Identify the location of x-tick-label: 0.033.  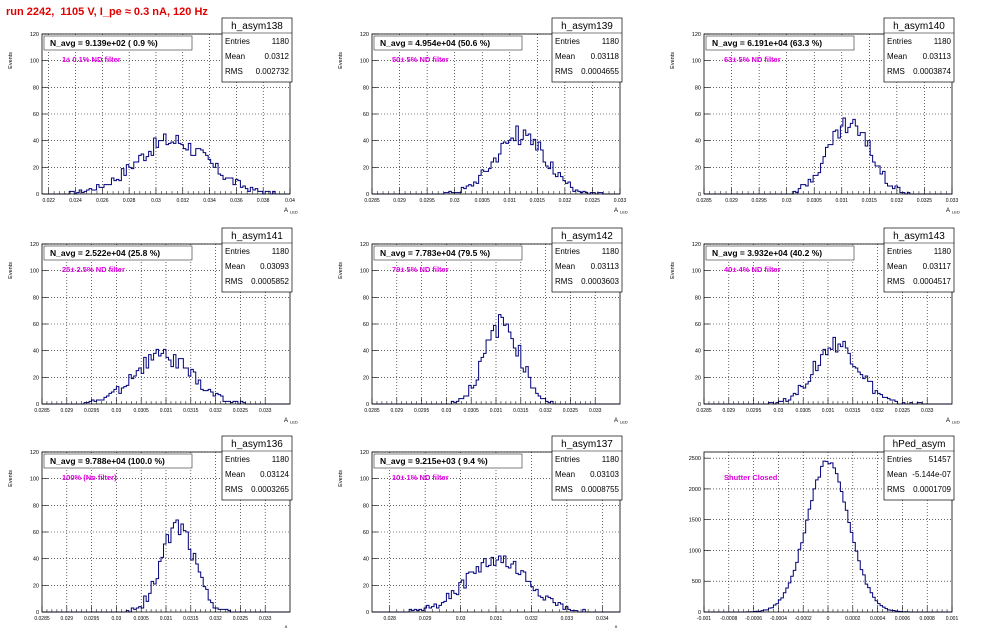
(927, 411).